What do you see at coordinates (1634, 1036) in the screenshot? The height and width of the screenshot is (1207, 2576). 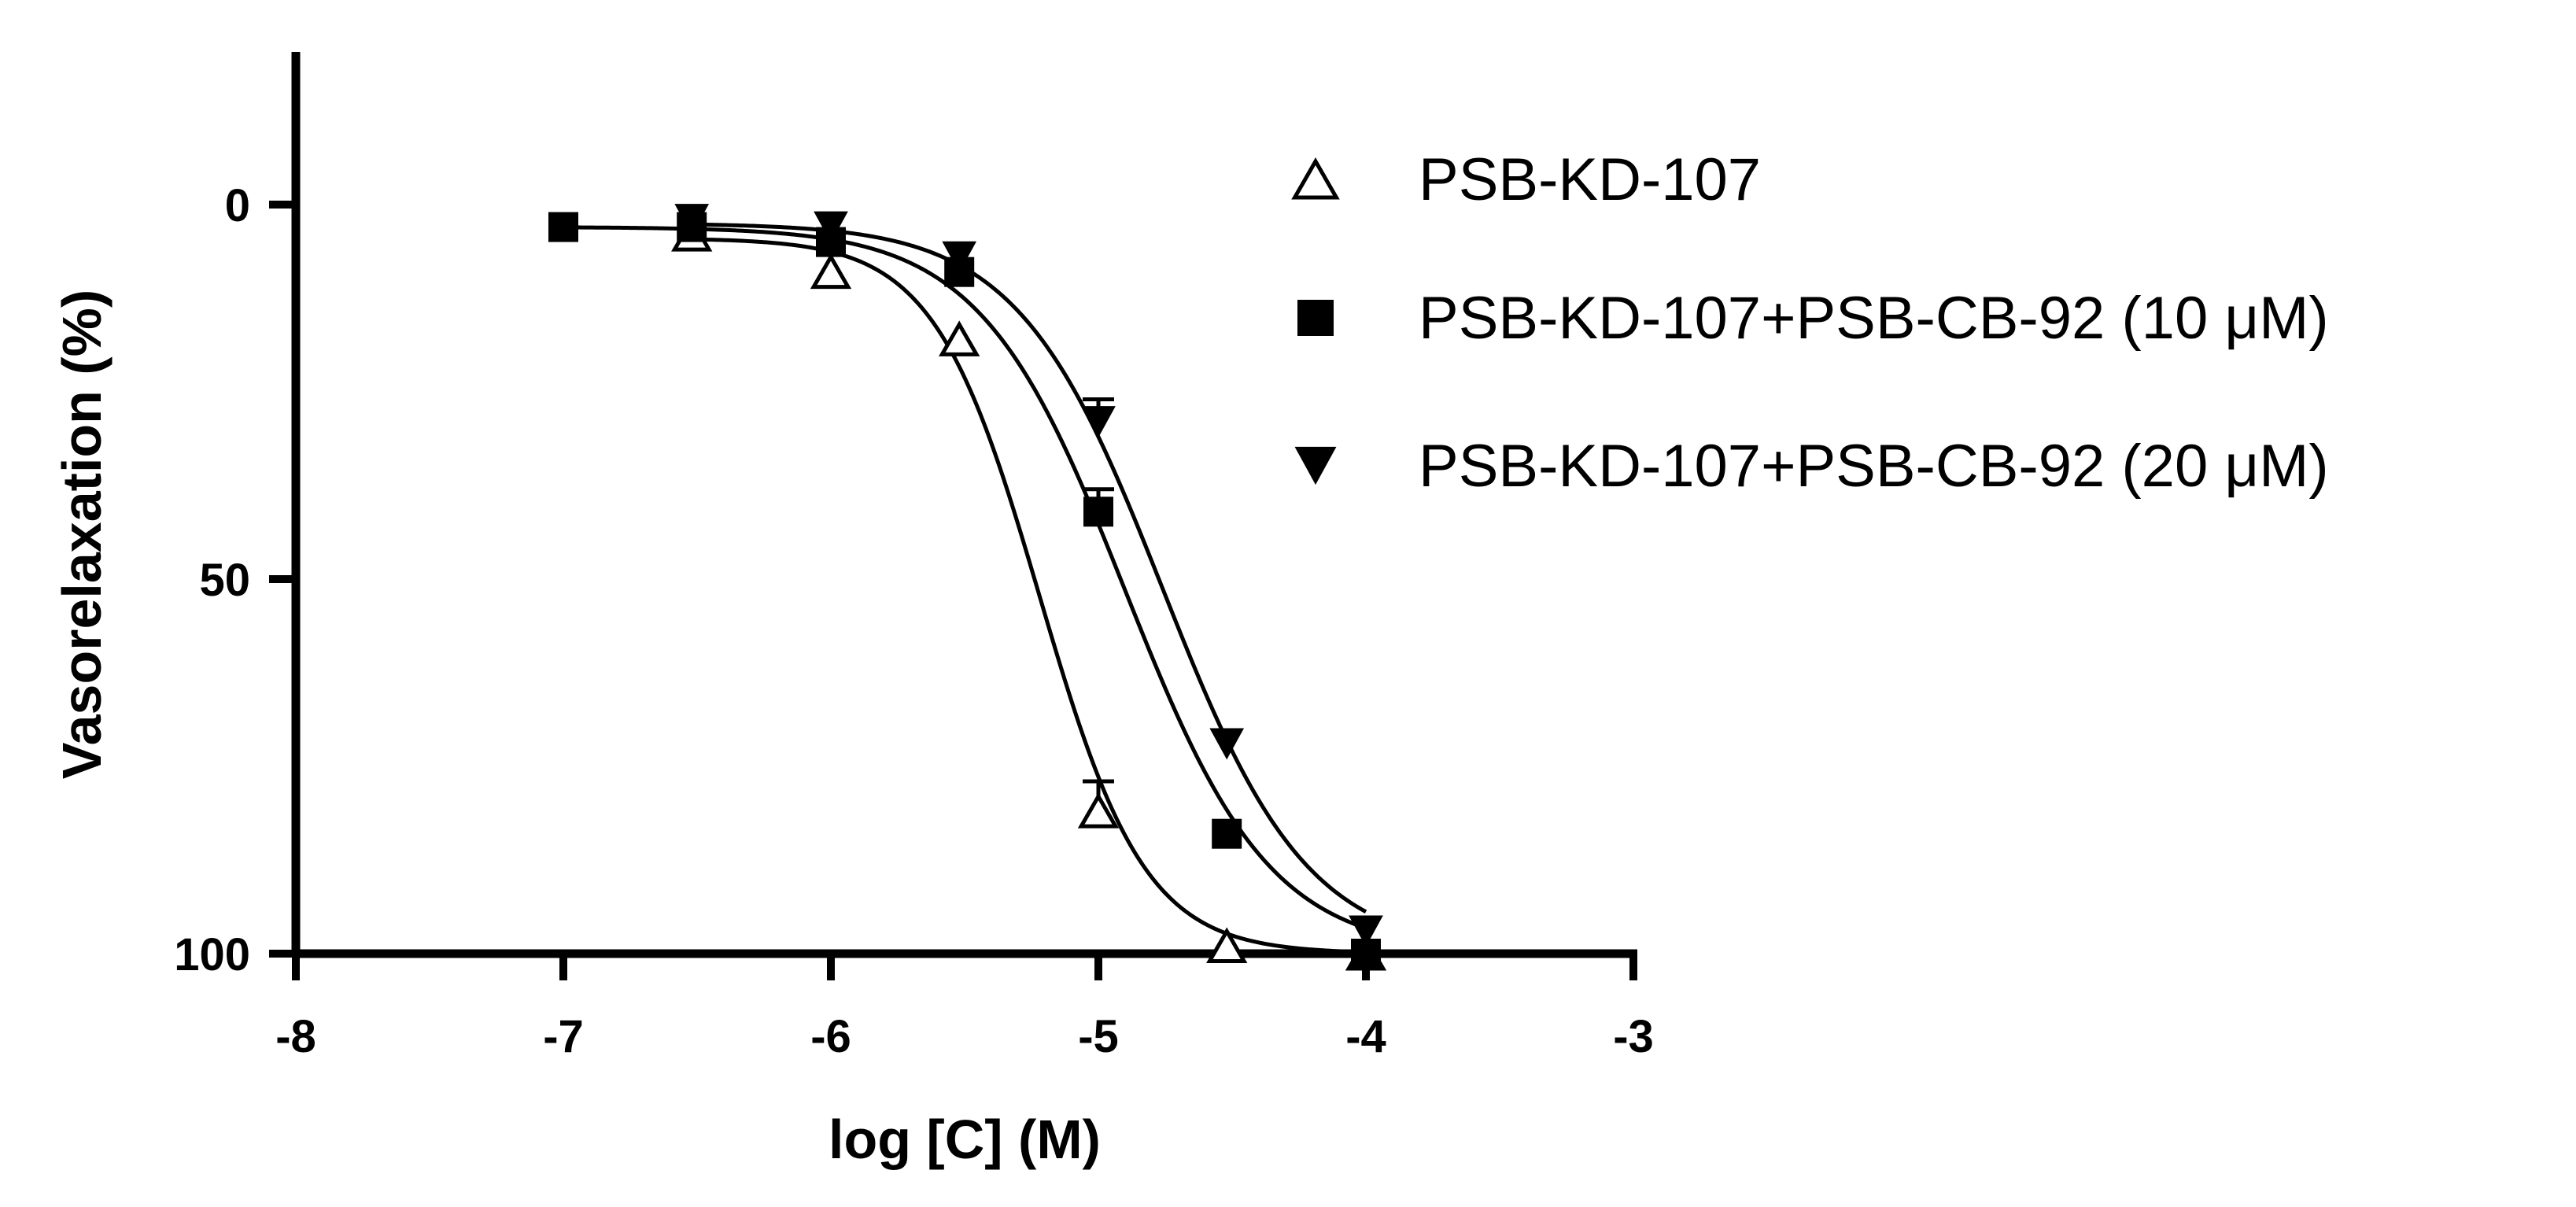 I see `x-tick-label: -3` at bounding box center [1634, 1036].